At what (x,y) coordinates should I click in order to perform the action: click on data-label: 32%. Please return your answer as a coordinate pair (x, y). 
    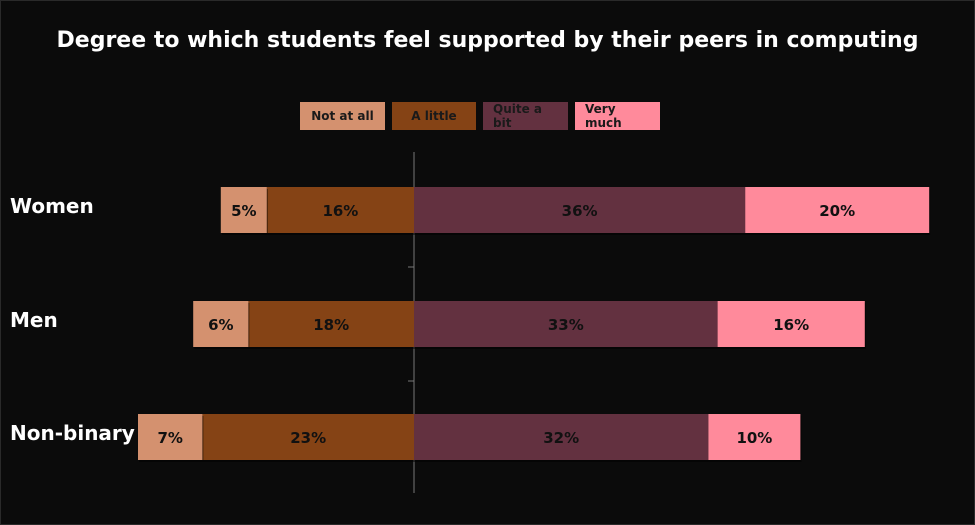
    Looking at the image, I should click on (561, 438).